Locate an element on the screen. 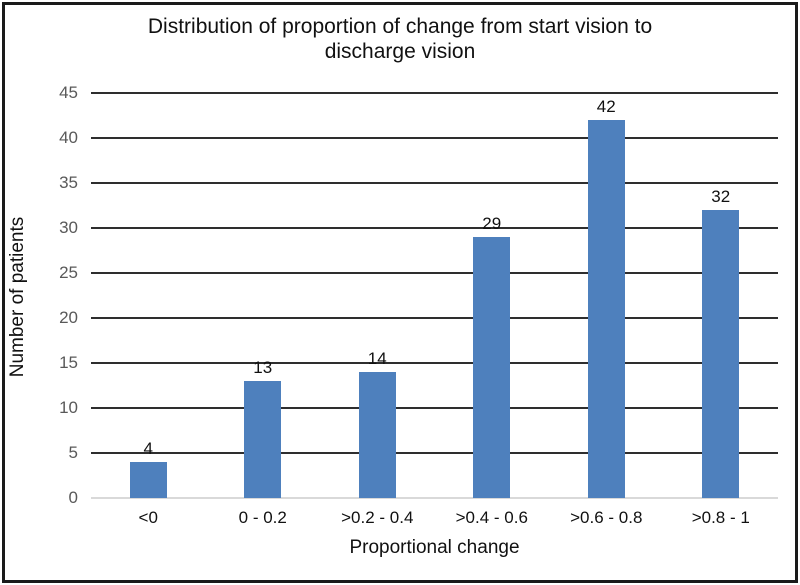 This screenshot has height=585, width=800. gridline-y20 is located at coordinates (434, 318).